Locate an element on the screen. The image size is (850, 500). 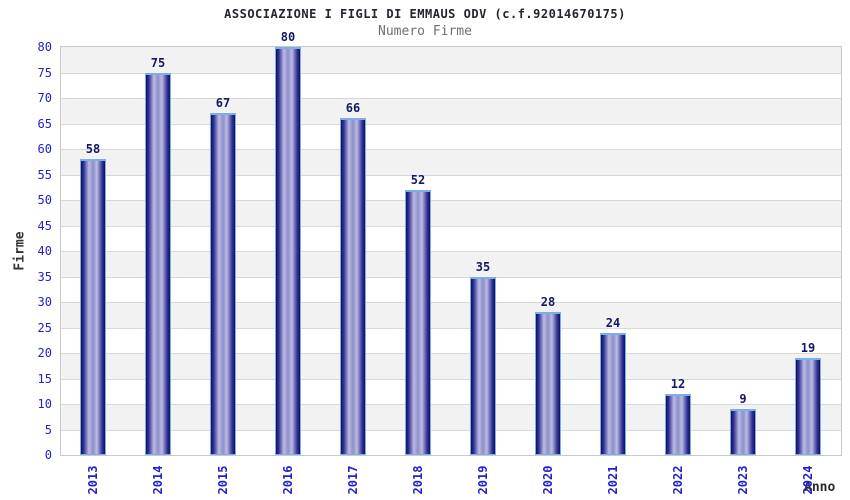
bar-value-label: 66 is located at coordinates (353, 108).